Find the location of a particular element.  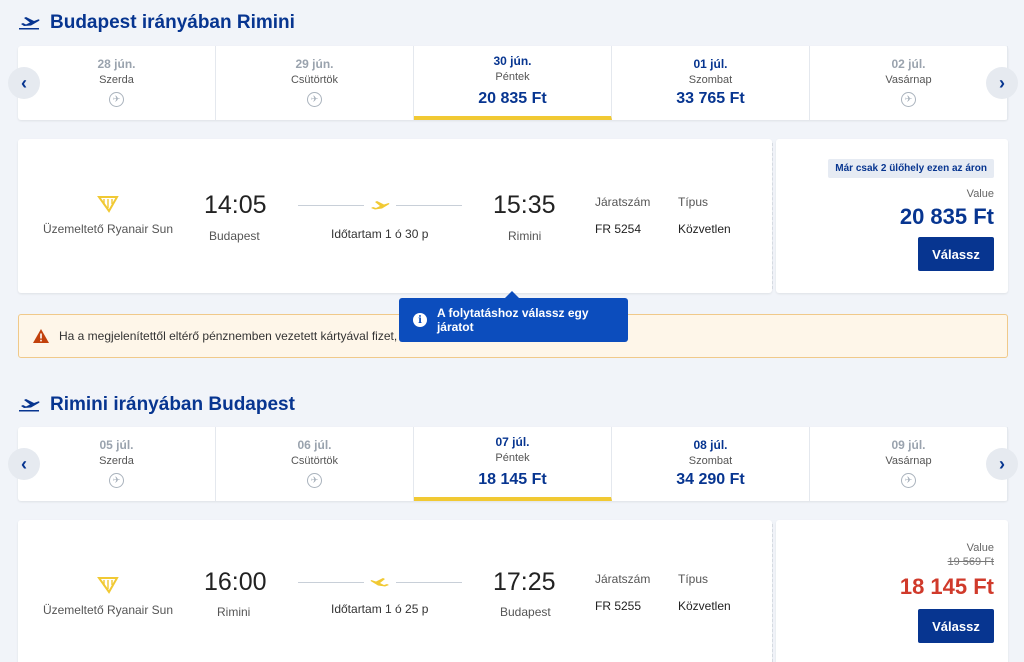

date-label: 02 júl. is located at coordinates (908, 64).